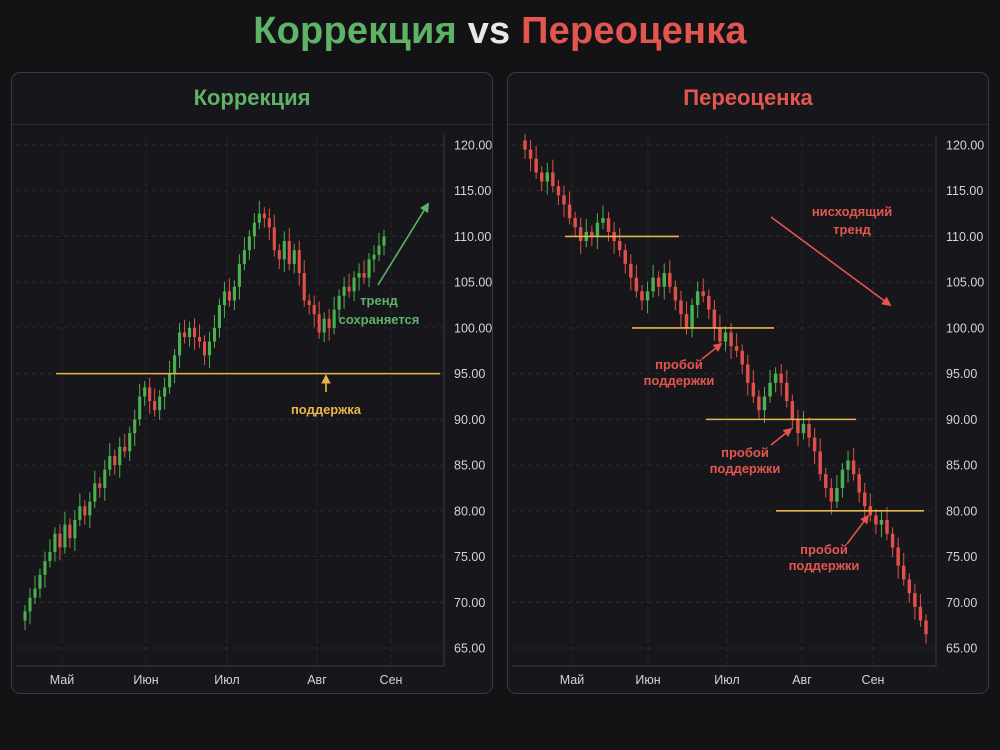 The width and height of the screenshot is (1000, 750). What do you see at coordinates (852, 211) in the screenshot?
I see `trend-label-line1: нисходящий` at bounding box center [852, 211].